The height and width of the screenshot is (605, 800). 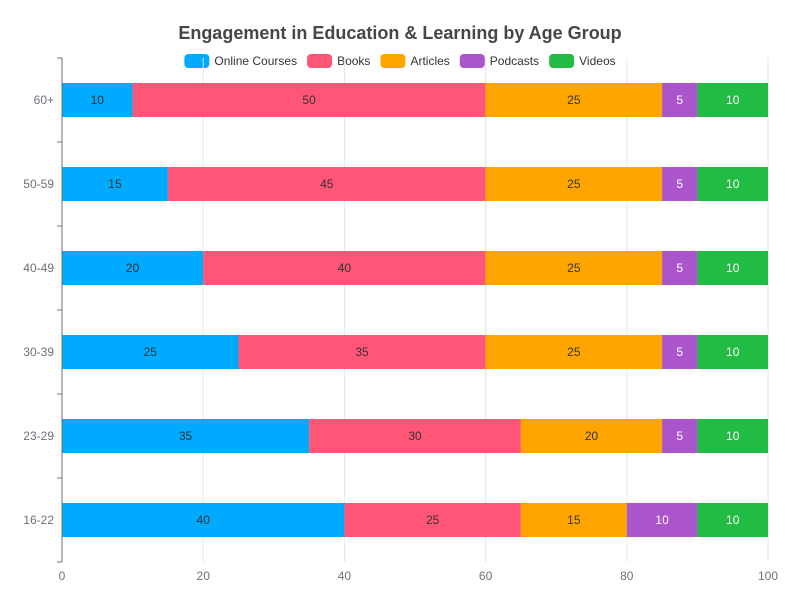 I want to click on x-tick-label-80: 80, so click(x=627, y=576).